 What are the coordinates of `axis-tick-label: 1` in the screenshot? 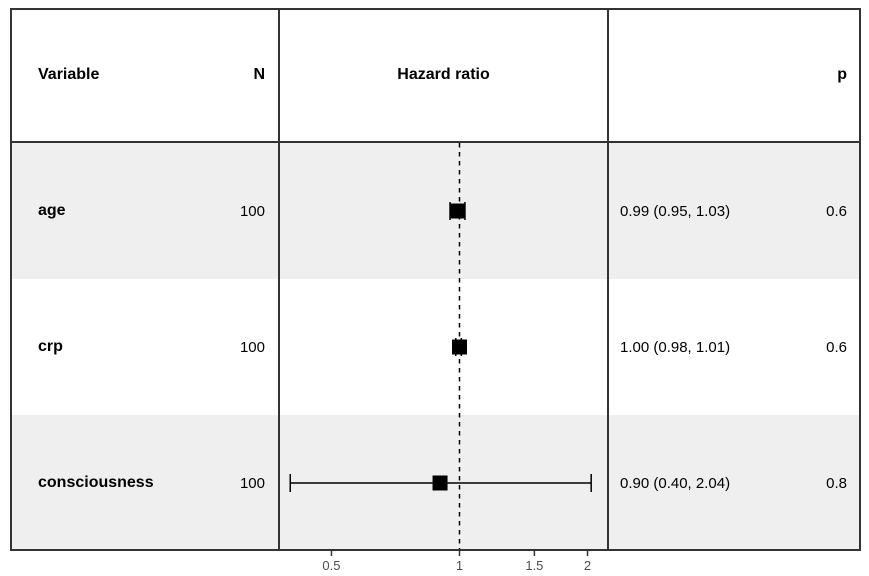 It's located at (459, 565).